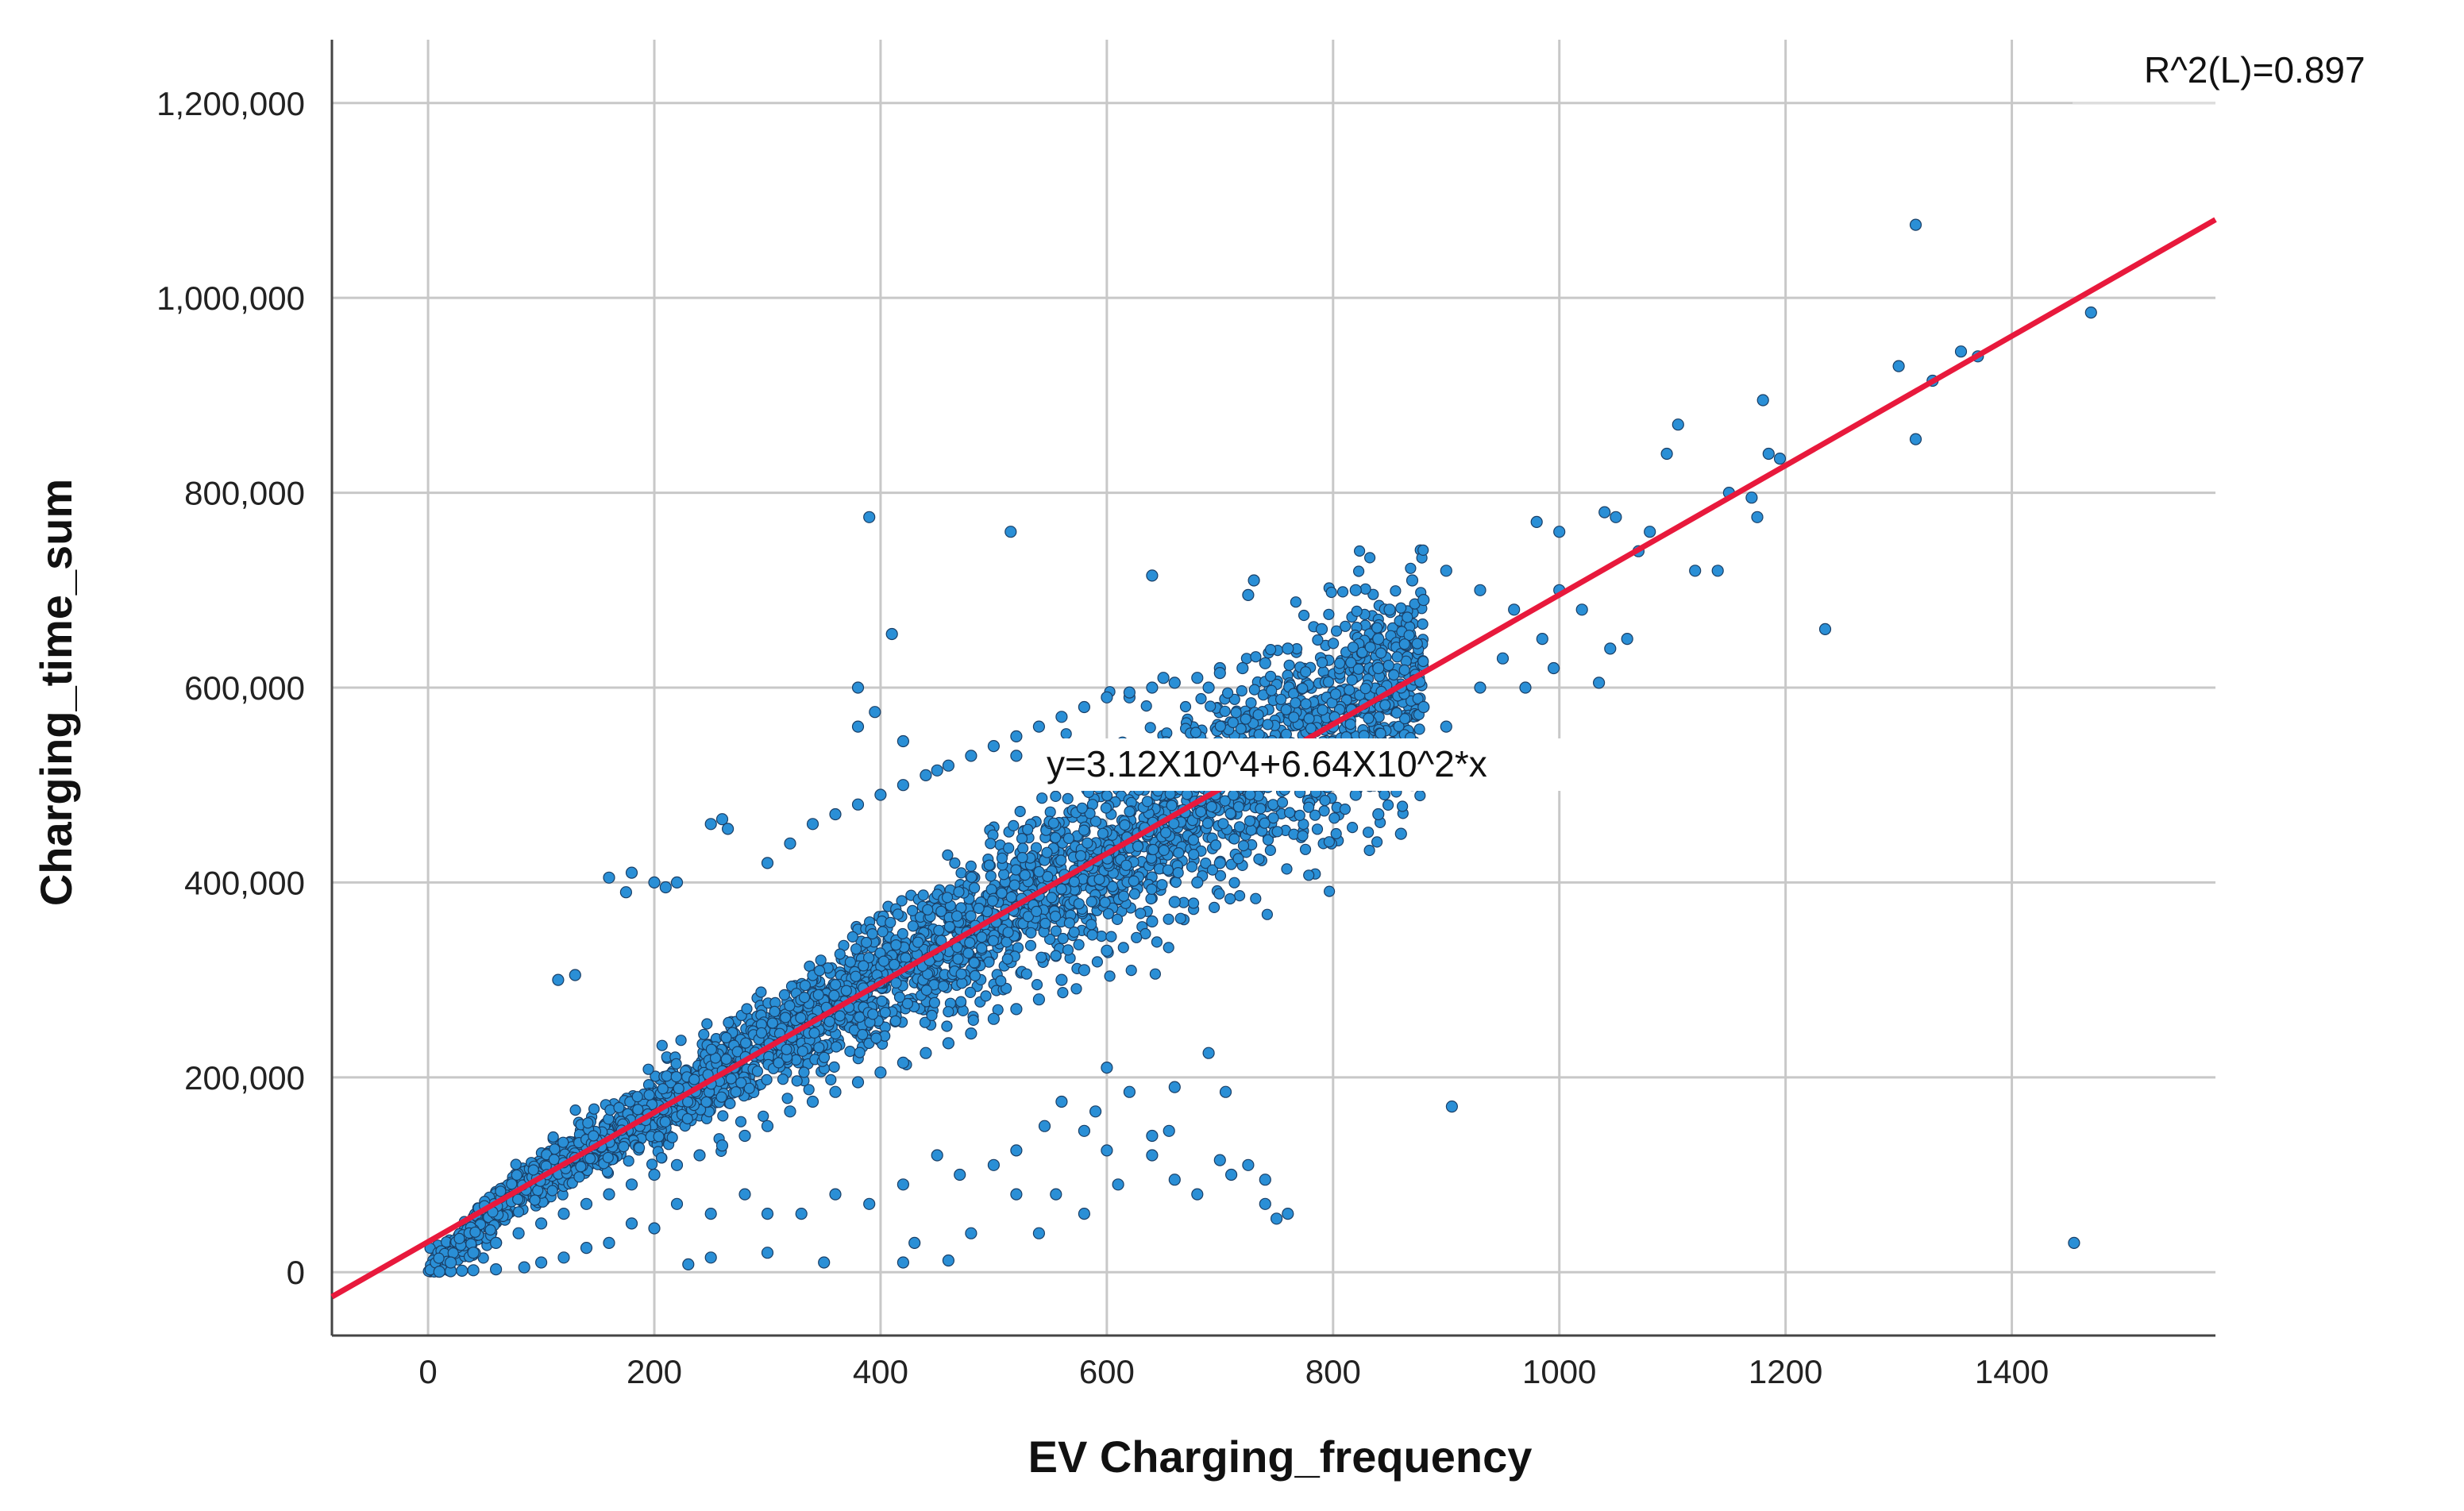 This screenshot has height=1511, width=2464. I want to click on x-tick-label: 400, so click(881, 1371).